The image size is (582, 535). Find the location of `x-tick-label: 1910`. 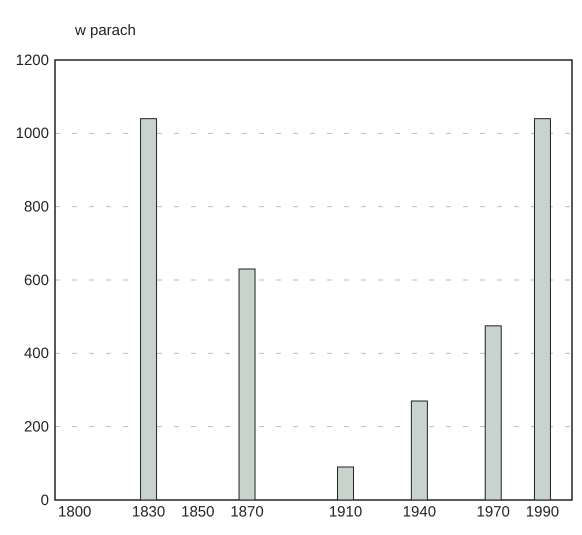

x-tick-label: 1910 is located at coordinates (345, 512).